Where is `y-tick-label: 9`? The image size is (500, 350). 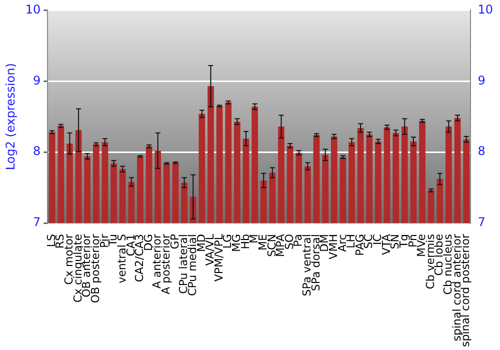 y-tick-label: 9 is located at coordinates (37, 80).